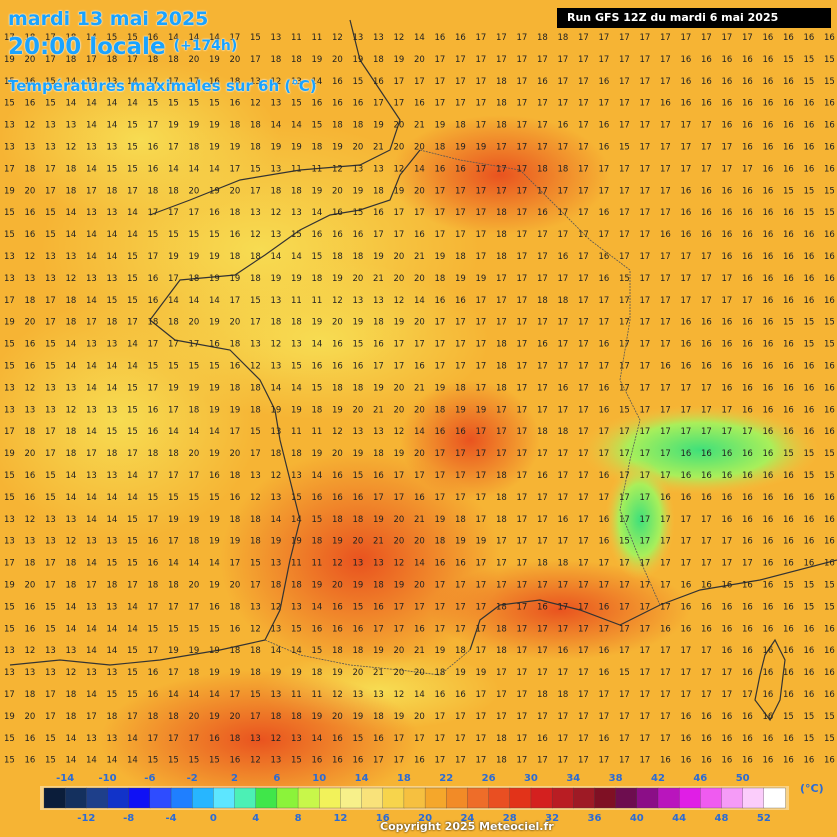 The height and width of the screenshot is (837, 837). What do you see at coordinates (194, 60) in the screenshot?
I see `grid-value: 20` at bounding box center [194, 60].